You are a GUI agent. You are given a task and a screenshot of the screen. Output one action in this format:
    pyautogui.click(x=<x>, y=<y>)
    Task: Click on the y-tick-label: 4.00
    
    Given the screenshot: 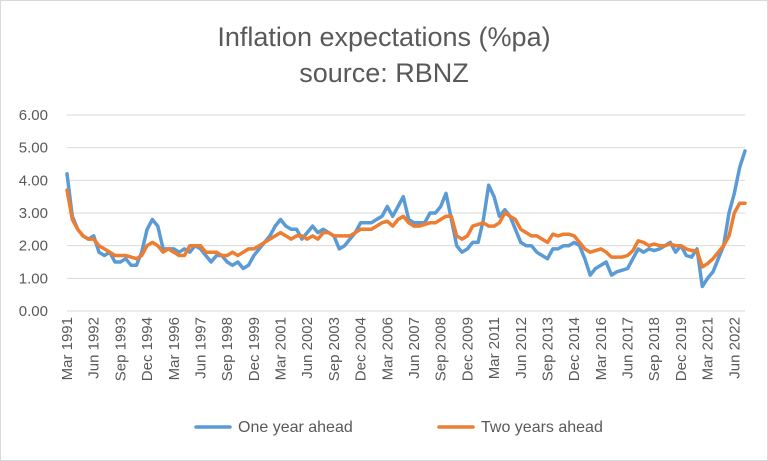 What is the action you would take?
    pyautogui.click(x=33, y=180)
    